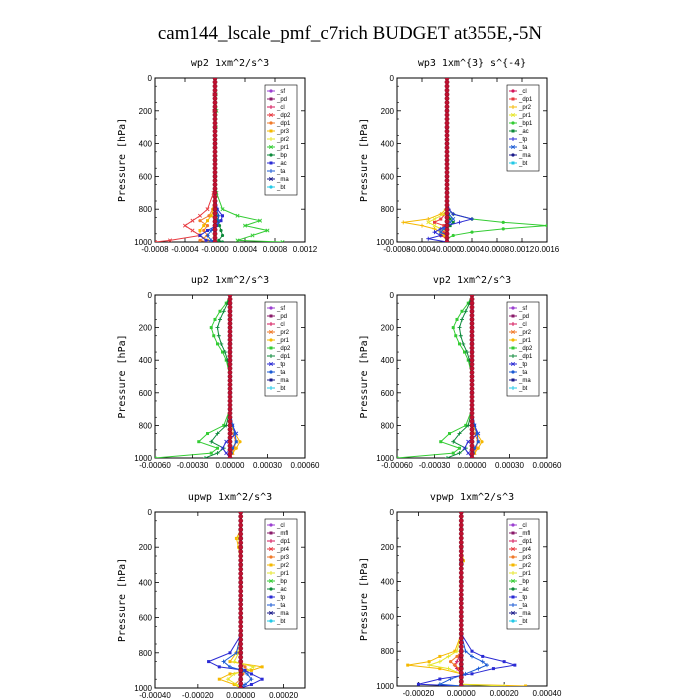 The width and height of the screenshot is (700, 700). Describe the element at coordinates (472, 497) in the screenshot. I see `panel-title: vpwp 1xm^2/s^3` at that location.